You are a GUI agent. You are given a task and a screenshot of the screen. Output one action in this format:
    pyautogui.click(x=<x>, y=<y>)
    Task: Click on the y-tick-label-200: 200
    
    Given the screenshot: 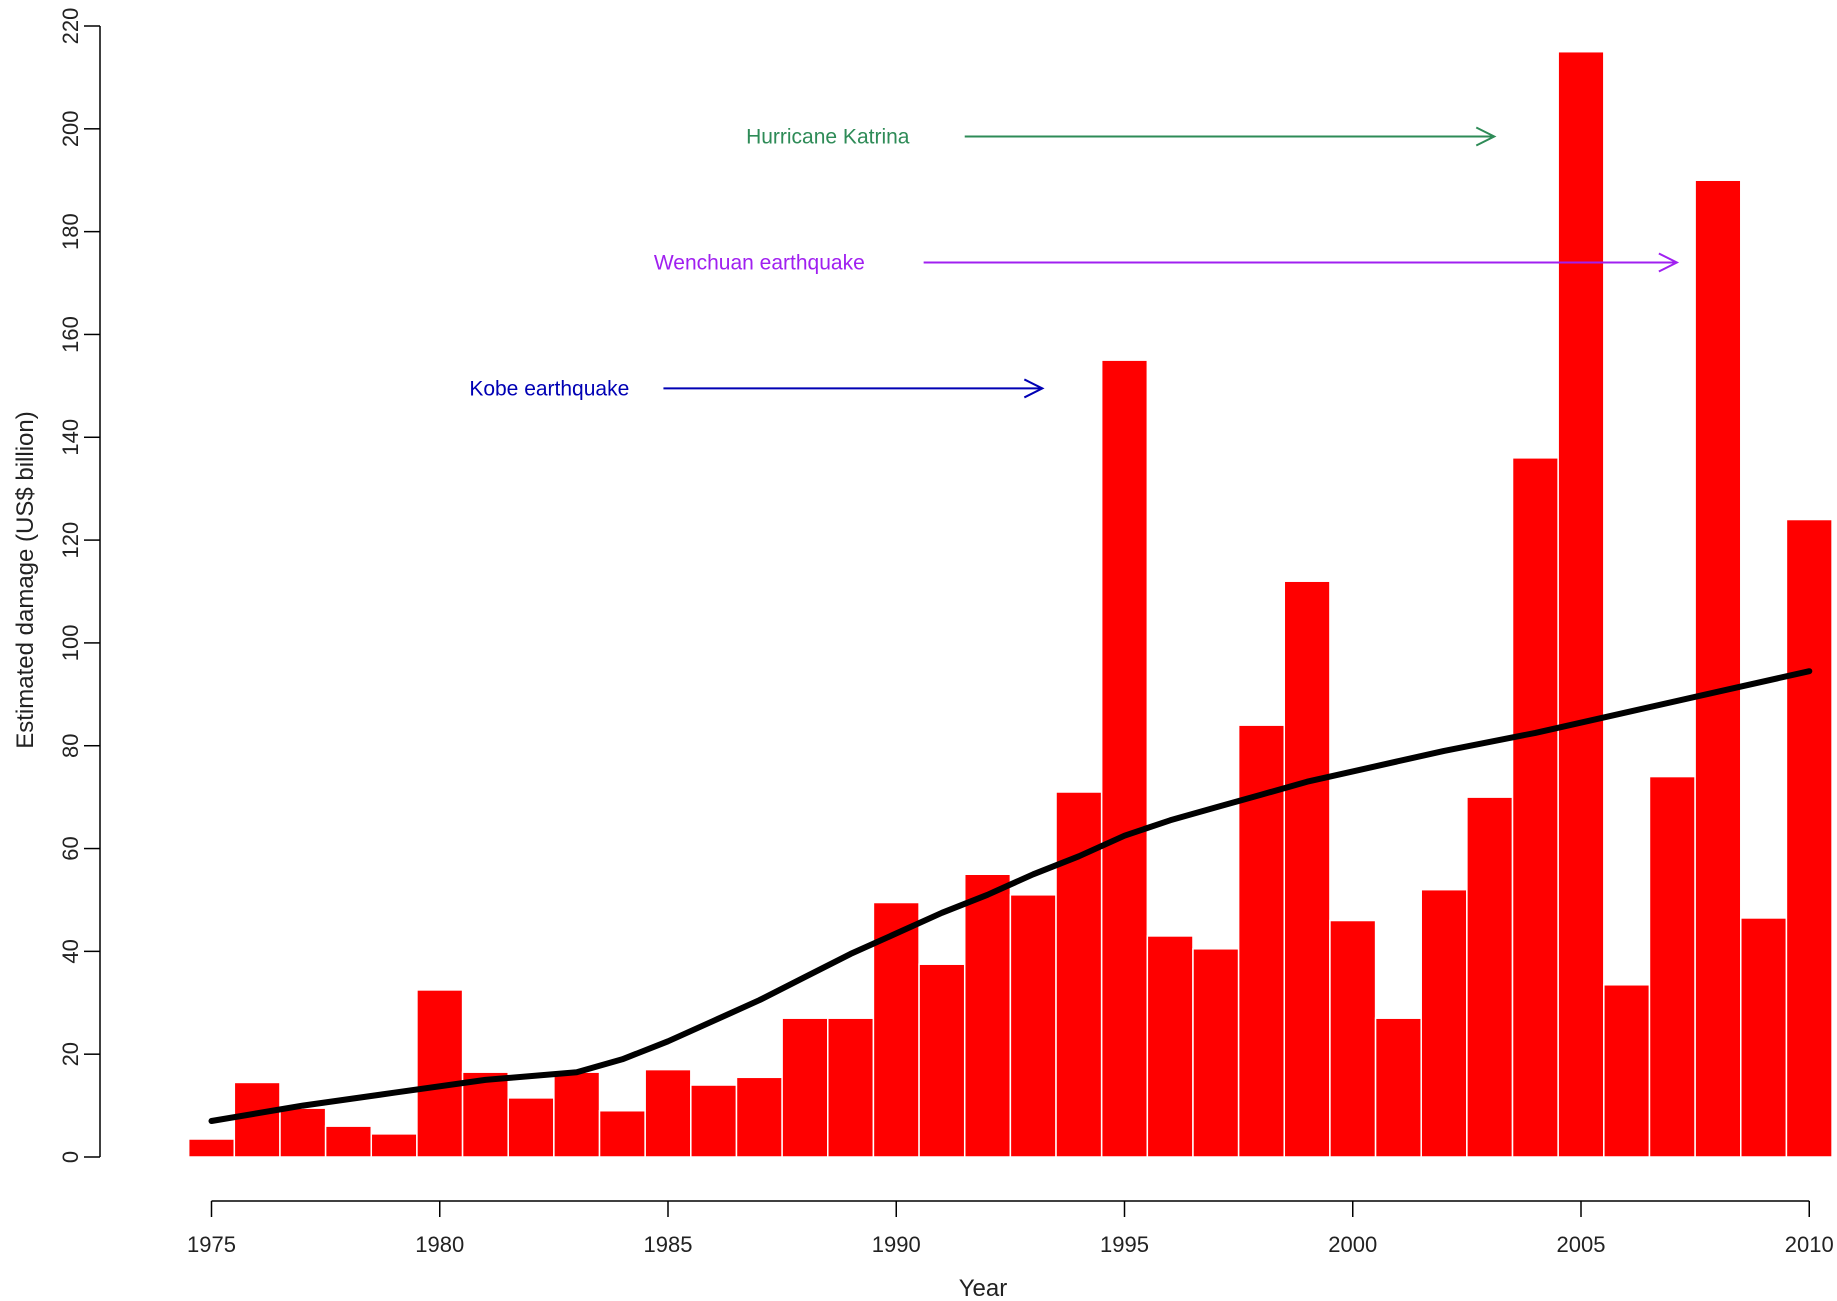 What is the action you would take?
    pyautogui.click(x=70, y=128)
    